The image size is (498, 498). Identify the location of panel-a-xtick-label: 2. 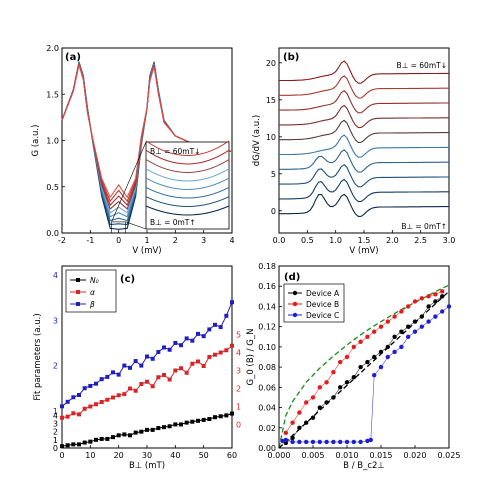
(175, 240).